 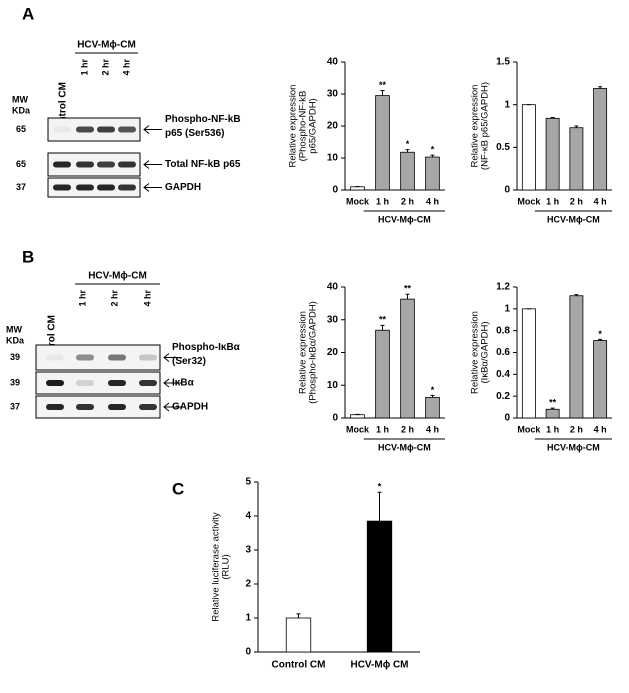 I want to click on panel-label: C, so click(x=178, y=488).